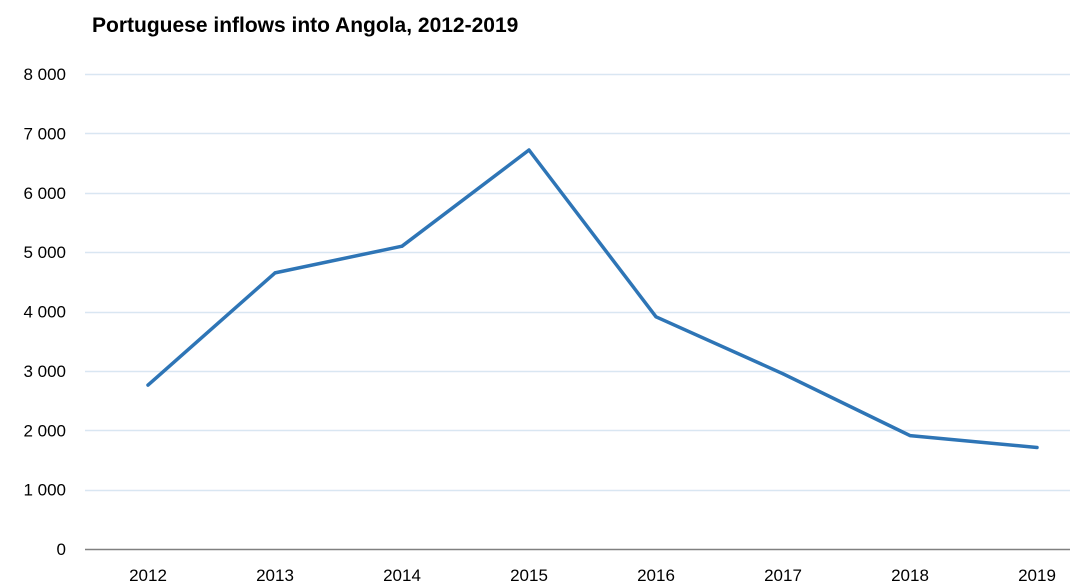 Image resolution: width=1086 pixels, height=585 pixels. What do you see at coordinates (44, 430) in the screenshot?
I see `y-tick-label: 2 000` at bounding box center [44, 430].